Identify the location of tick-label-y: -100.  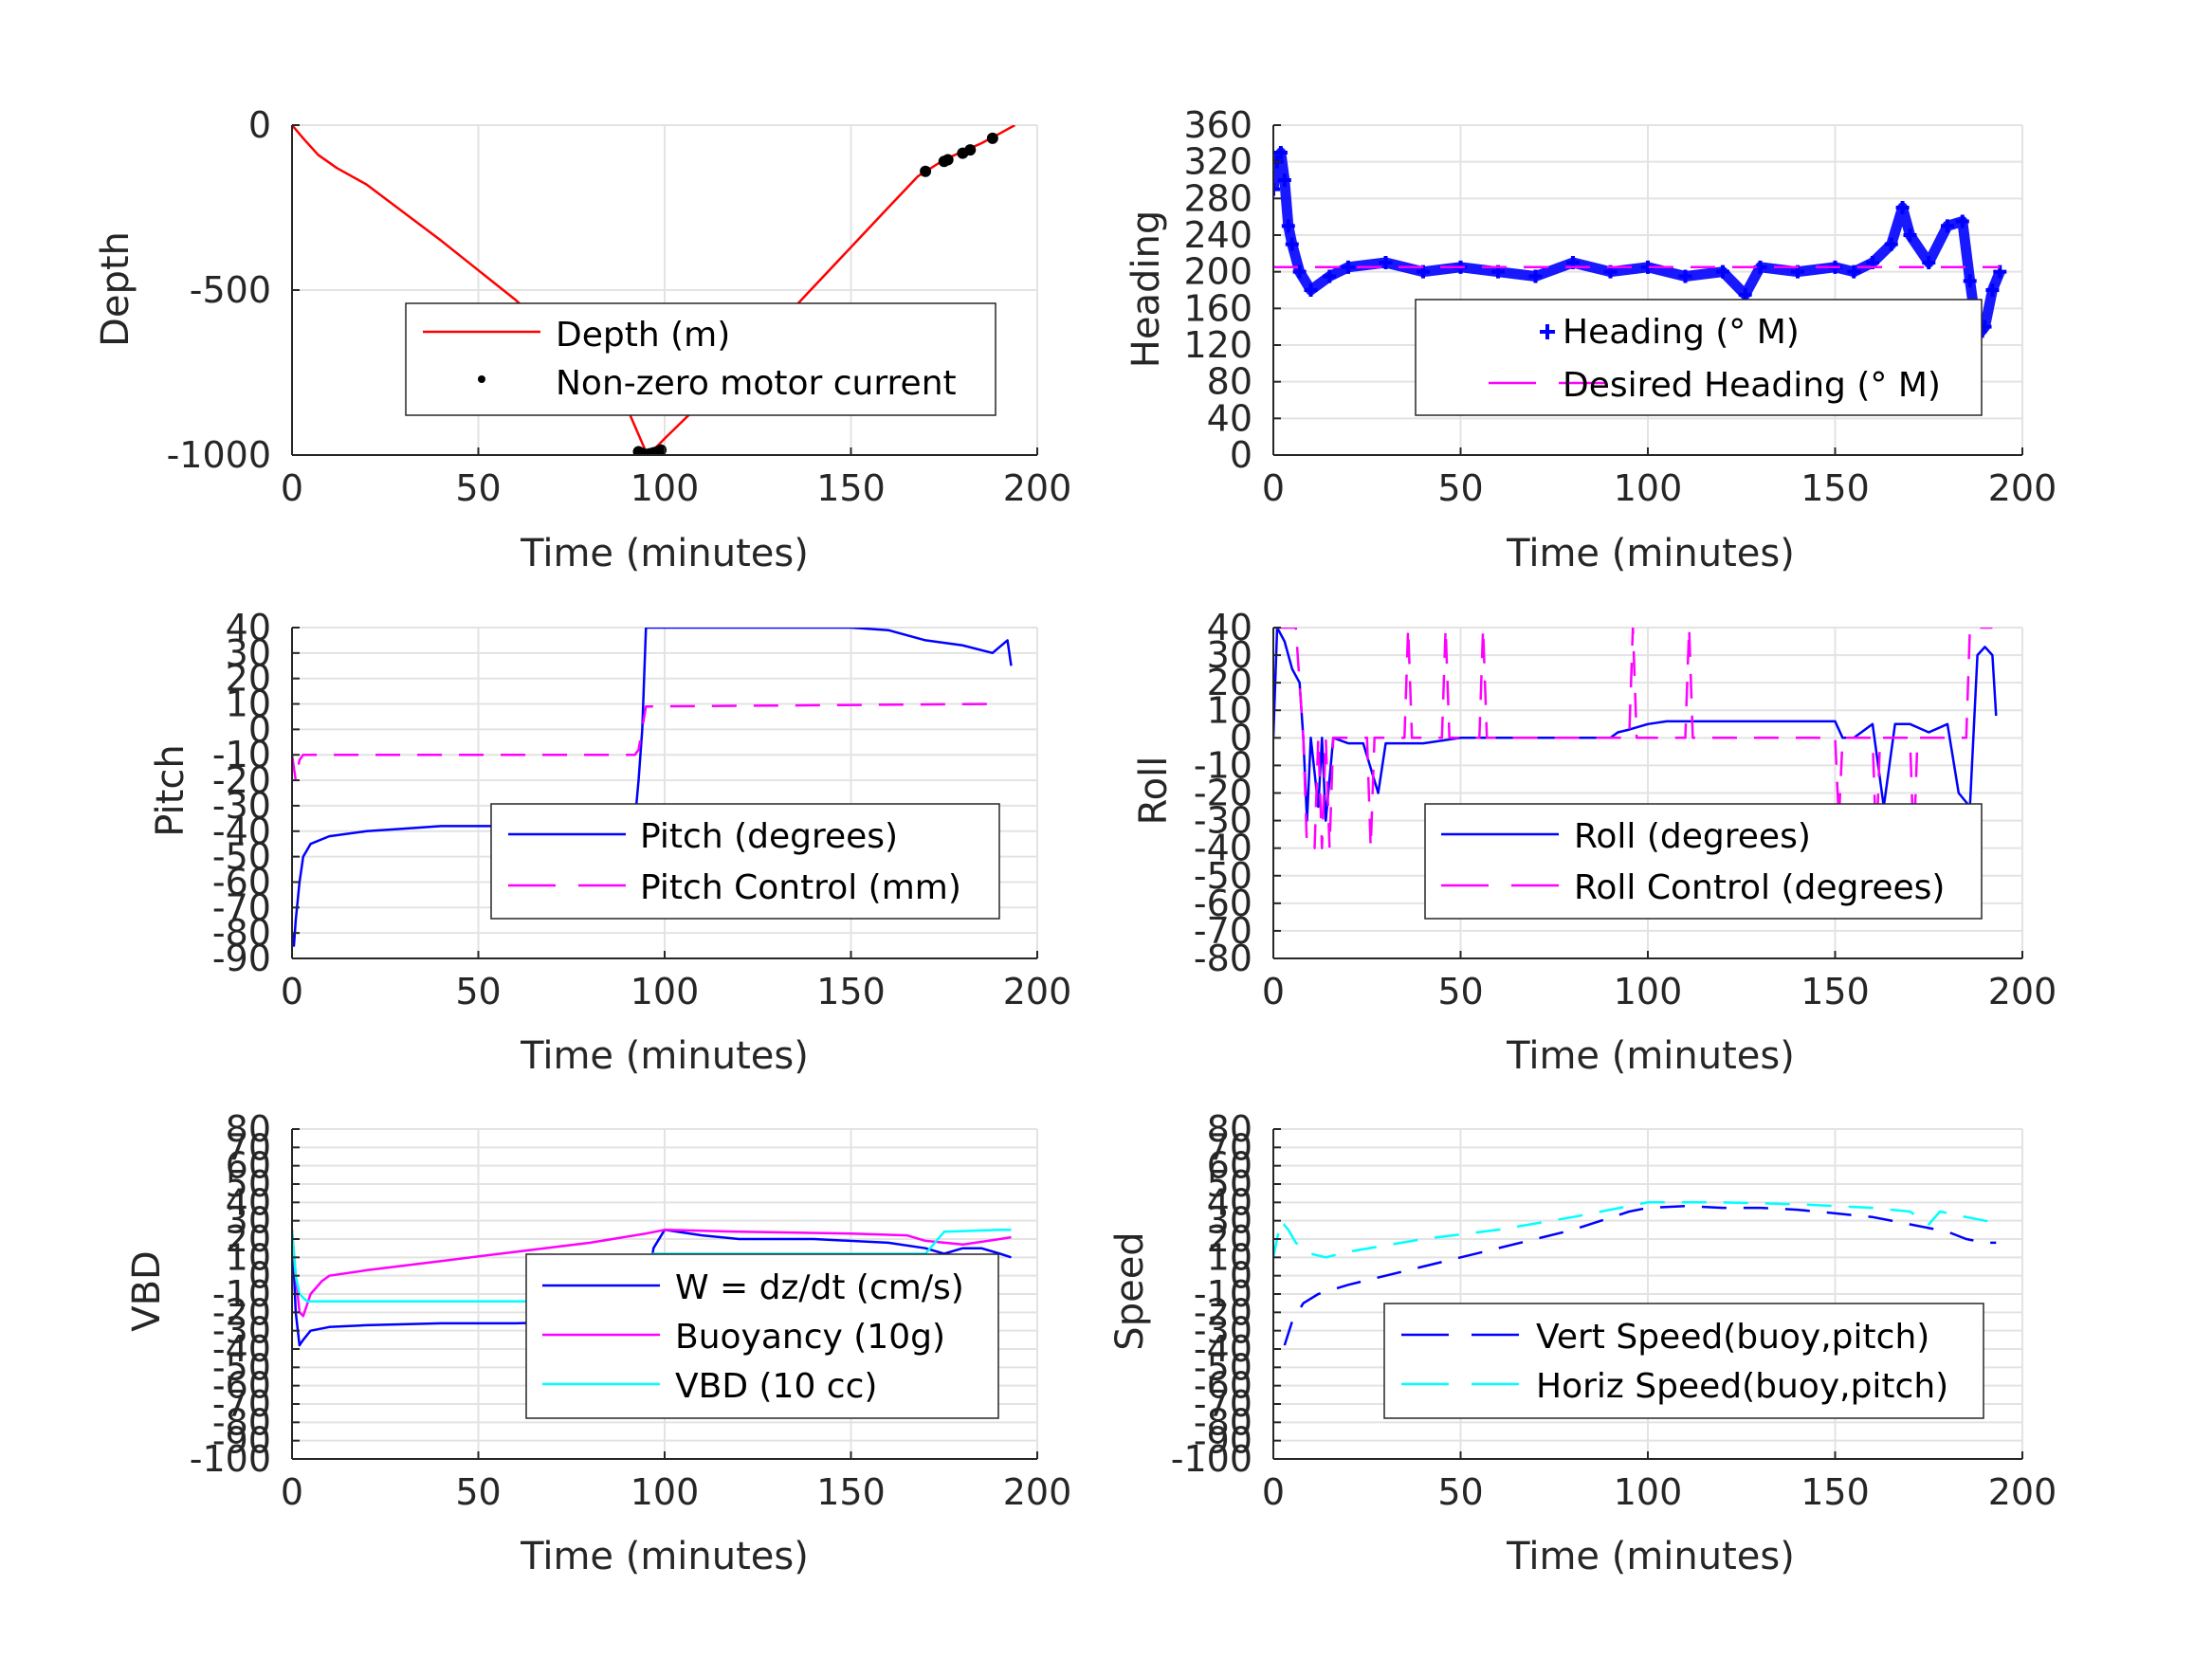
(1211, 1459).